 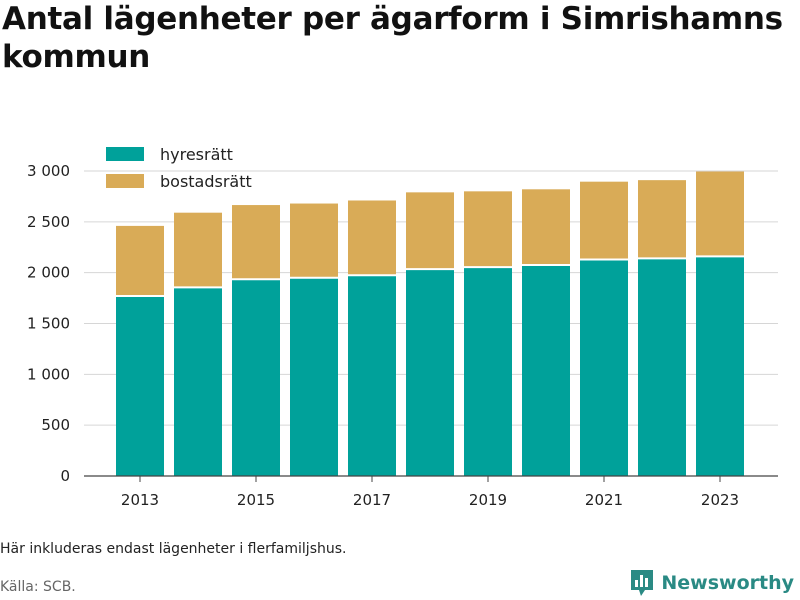 I want to click on brand-logo: Newsworthy, so click(x=711, y=583).